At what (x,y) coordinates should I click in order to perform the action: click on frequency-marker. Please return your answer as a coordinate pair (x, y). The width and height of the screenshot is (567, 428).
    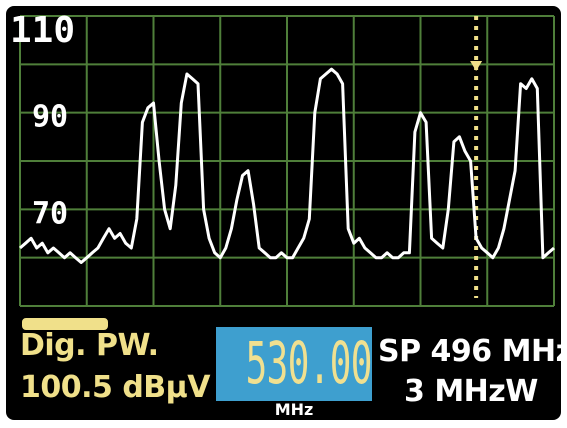
    Looking at the image, I should click on (476, 157).